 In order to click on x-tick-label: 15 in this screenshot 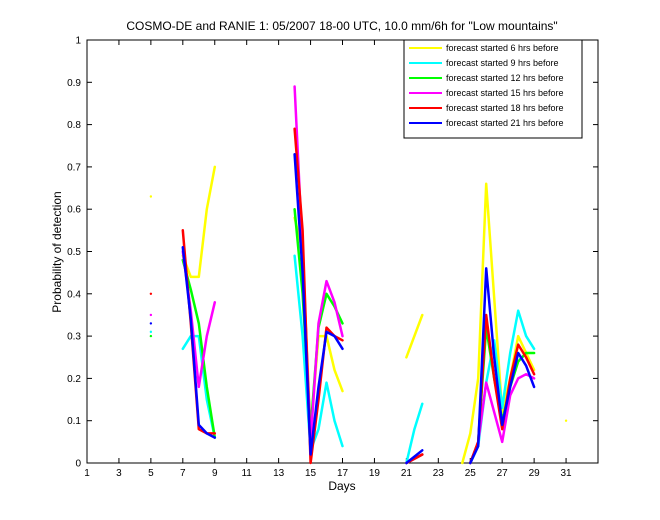, I will do `click(311, 473)`.